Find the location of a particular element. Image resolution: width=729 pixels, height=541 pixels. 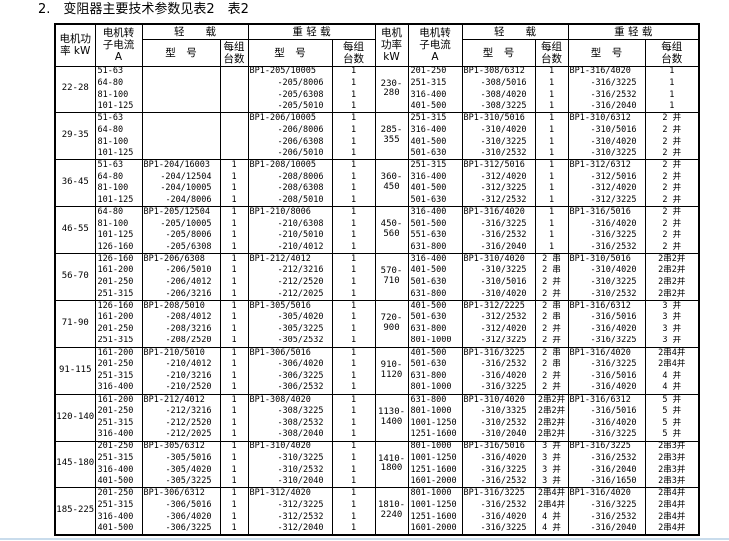

light-model-cell: -212/3216 is located at coordinates (181, 411).